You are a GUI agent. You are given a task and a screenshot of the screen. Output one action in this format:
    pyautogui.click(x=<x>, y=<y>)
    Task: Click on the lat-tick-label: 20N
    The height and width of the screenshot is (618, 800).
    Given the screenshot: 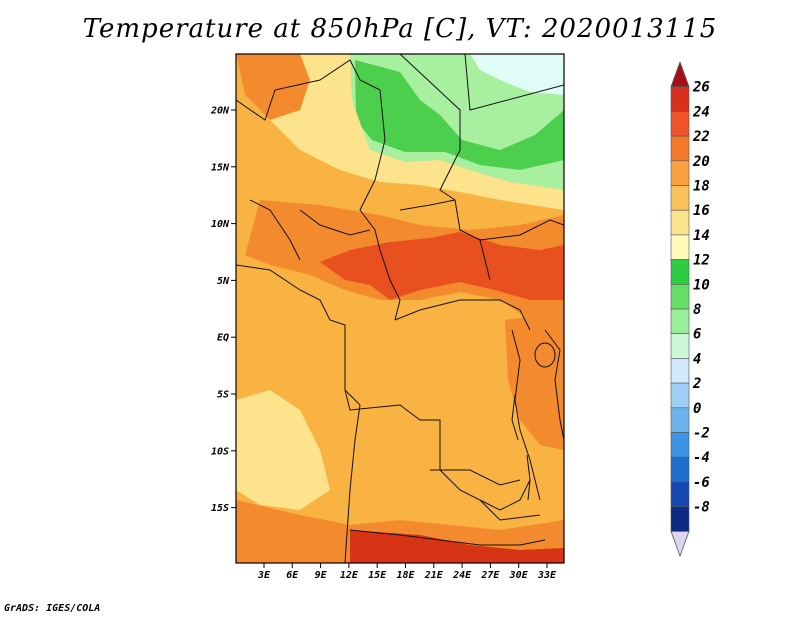 What is the action you would take?
    pyautogui.click(x=220, y=111)
    